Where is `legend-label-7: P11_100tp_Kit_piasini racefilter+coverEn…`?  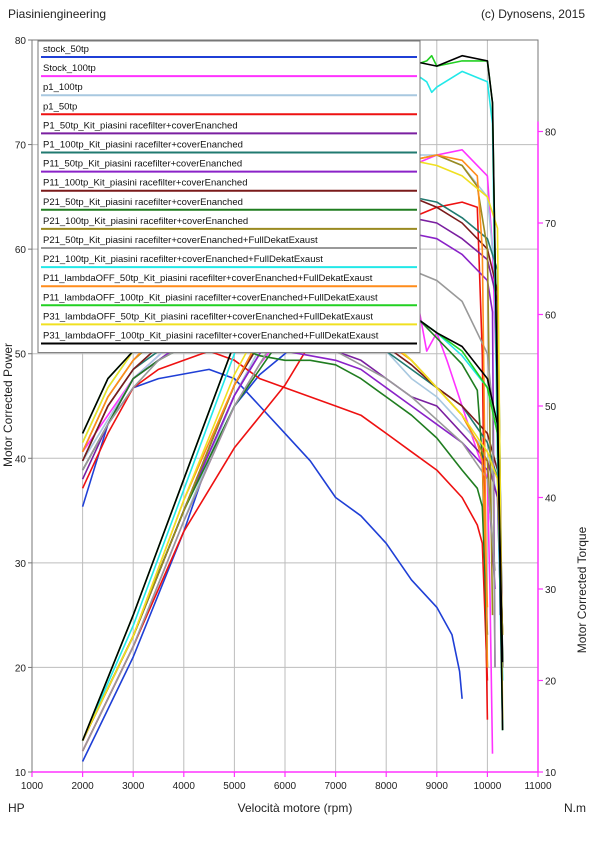
legend-label-7: P11_100tp_Kit_piasini racefilter+coverEn… is located at coordinates (145, 183).